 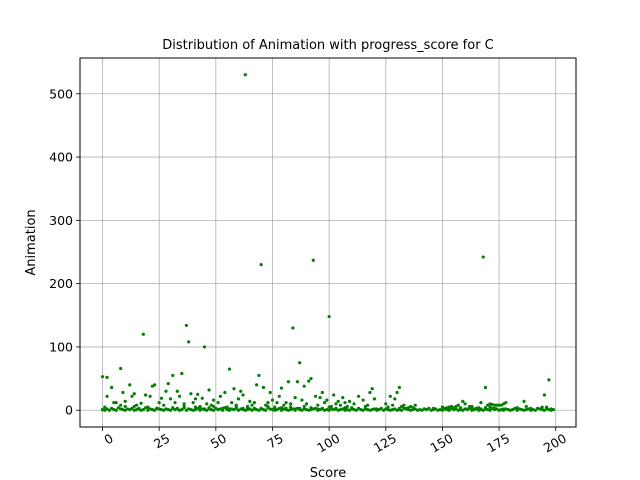 I want to click on y-tick-label: 200, so click(x=61, y=283).